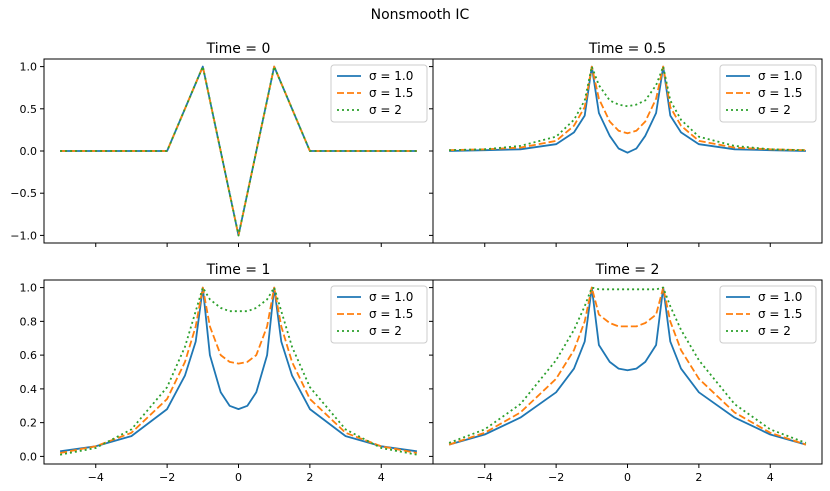  I want to click on y-tick-label: −1.0, so click(23, 235).